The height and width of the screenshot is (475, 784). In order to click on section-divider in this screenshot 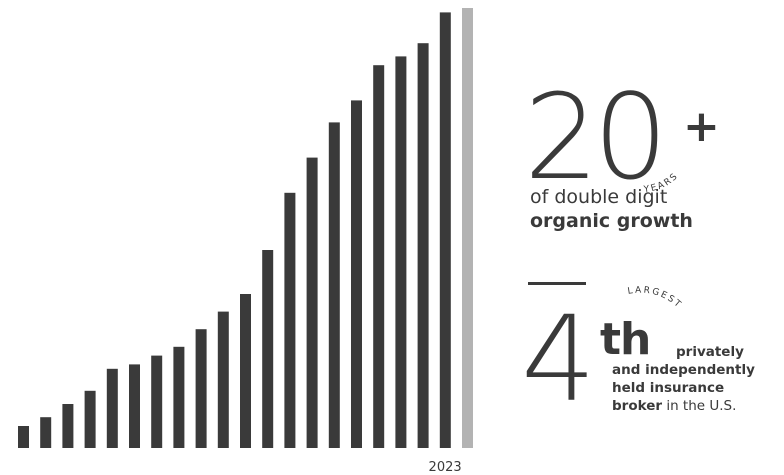, I will do `click(557, 283)`.